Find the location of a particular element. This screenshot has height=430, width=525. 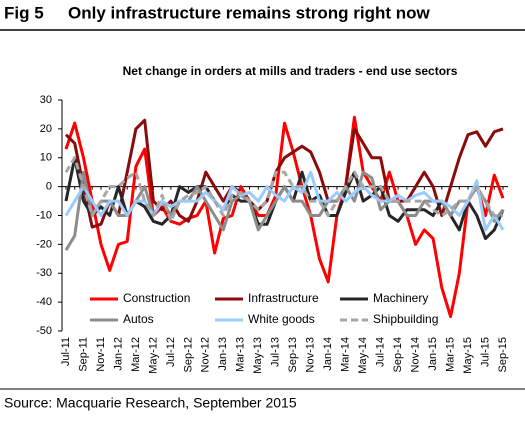

x-tick-label: Sep-15 is located at coordinates (503, 354).